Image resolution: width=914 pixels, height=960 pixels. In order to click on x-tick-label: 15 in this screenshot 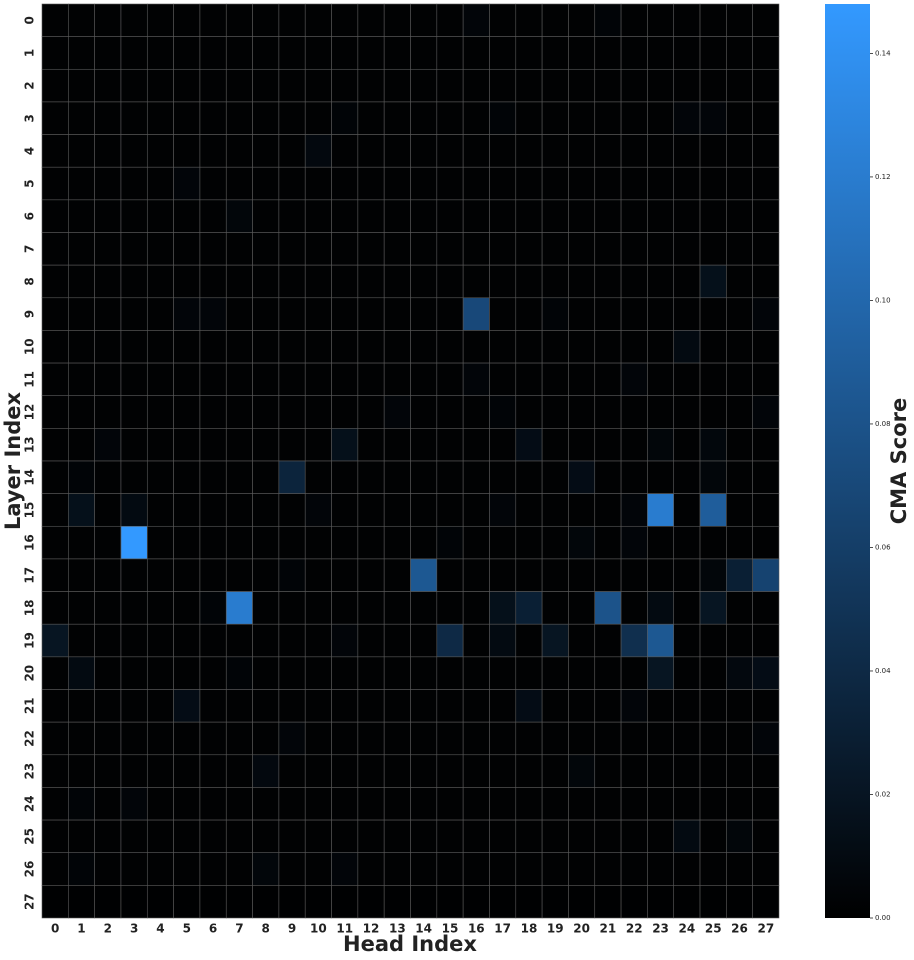, I will do `click(450, 929)`.